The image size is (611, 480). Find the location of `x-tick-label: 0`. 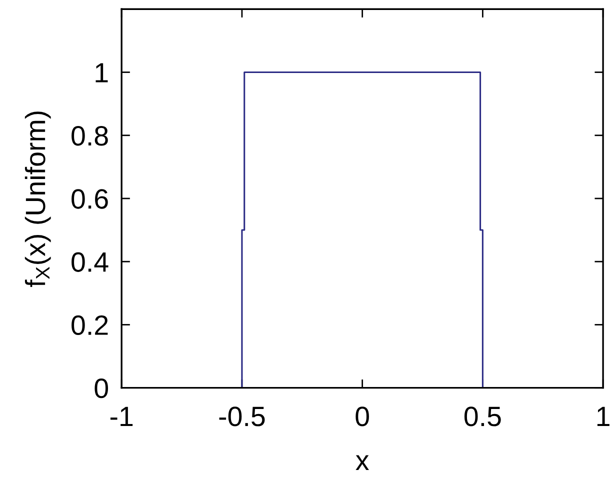

x-tick-label: 0 is located at coordinates (362, 416).